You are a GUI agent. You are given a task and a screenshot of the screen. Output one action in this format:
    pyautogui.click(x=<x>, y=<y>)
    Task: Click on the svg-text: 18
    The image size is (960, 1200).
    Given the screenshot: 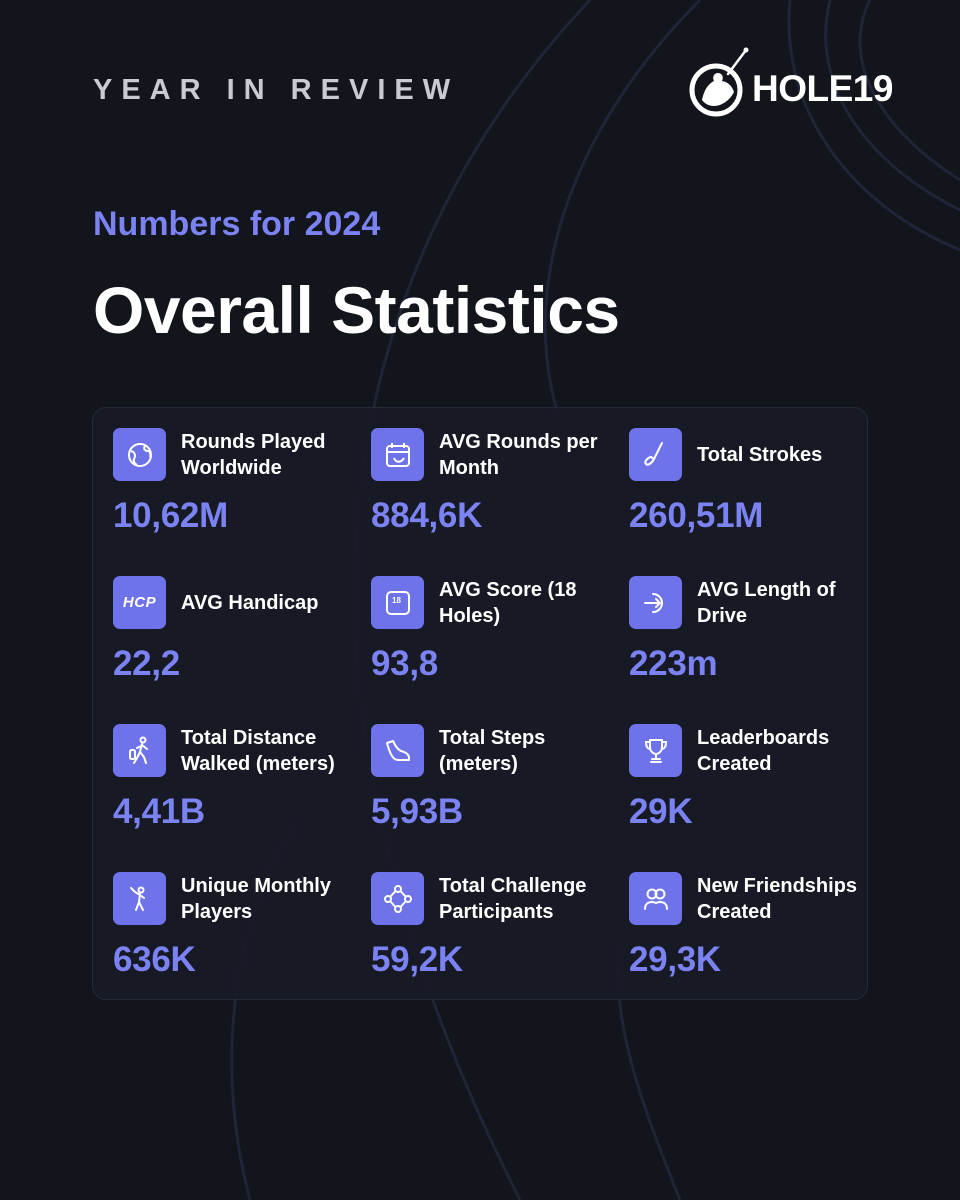 What is the action you would take?
    pyautogui.click(x=396, y=600)
    